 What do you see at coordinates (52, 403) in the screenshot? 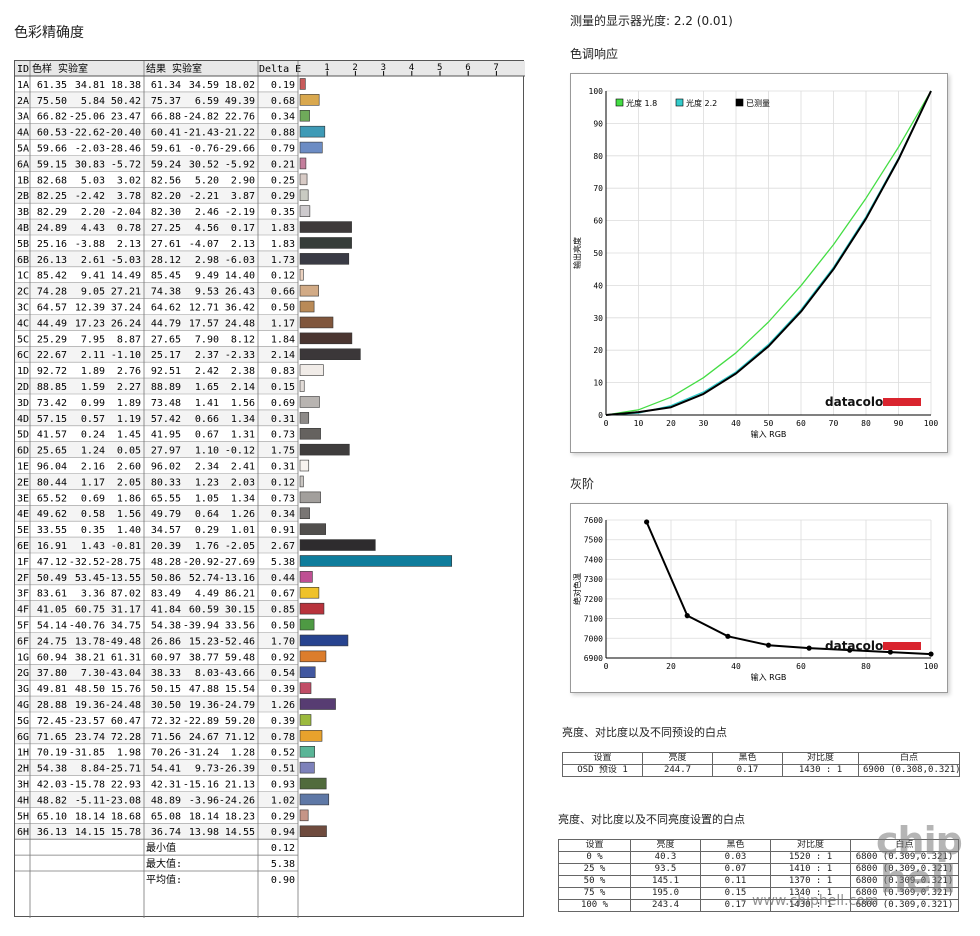
I see `ref-value: 73.42` at bounding box center [52, 403].